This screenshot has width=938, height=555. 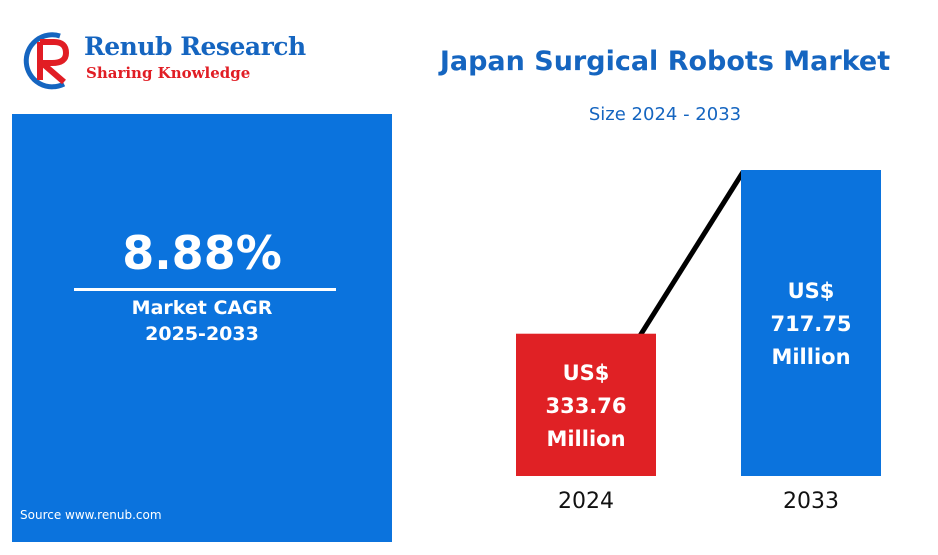 I want to click on bar-2033, so click(x=811, y=323).